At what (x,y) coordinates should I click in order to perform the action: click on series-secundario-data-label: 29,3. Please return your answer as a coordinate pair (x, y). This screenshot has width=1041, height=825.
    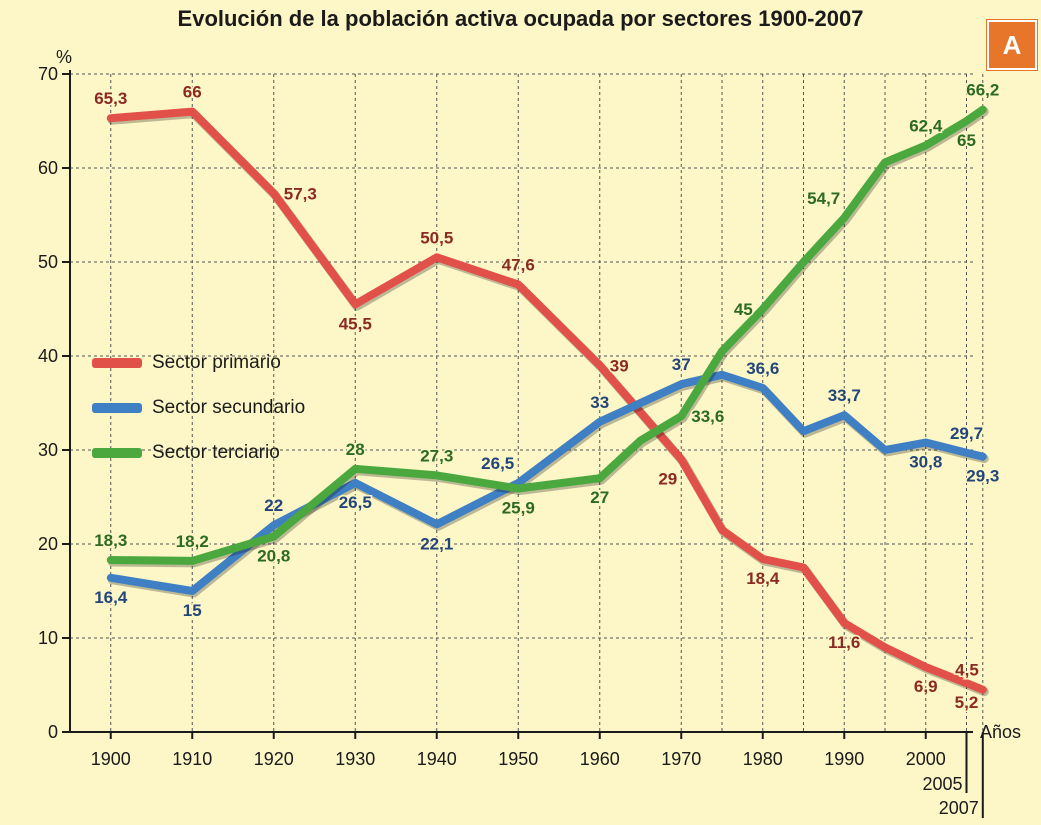
    Looking at the image, I should click on (982, 476).